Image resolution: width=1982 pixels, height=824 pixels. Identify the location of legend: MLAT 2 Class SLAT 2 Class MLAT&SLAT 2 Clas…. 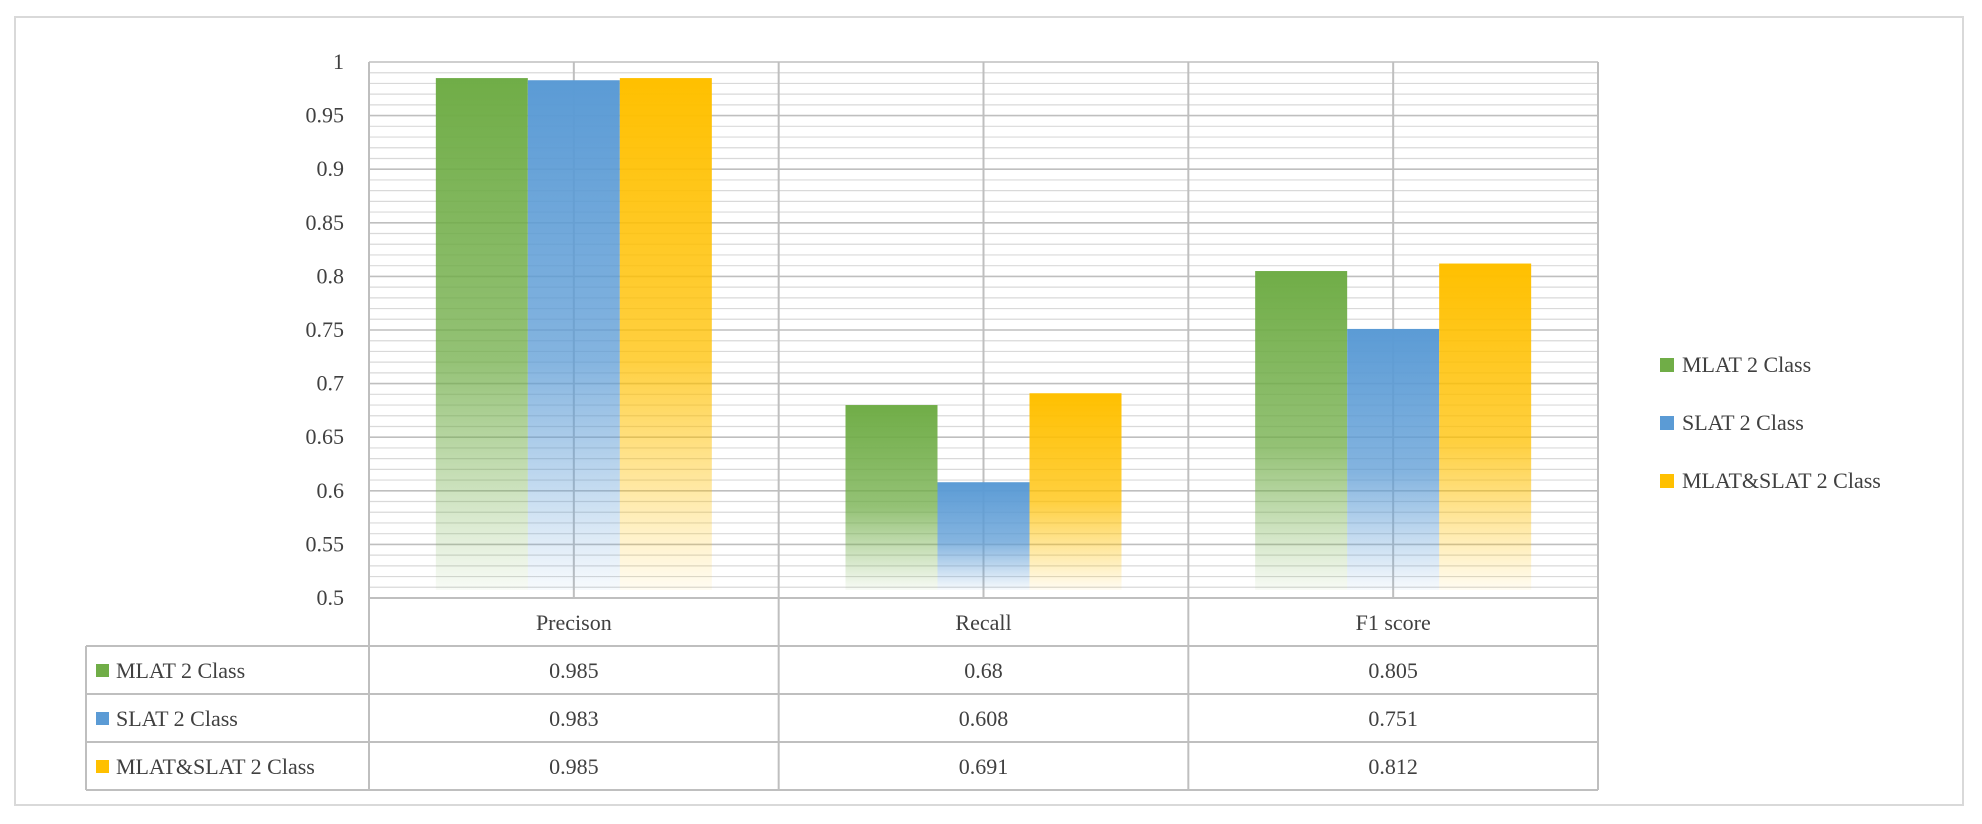
(1770, 423).